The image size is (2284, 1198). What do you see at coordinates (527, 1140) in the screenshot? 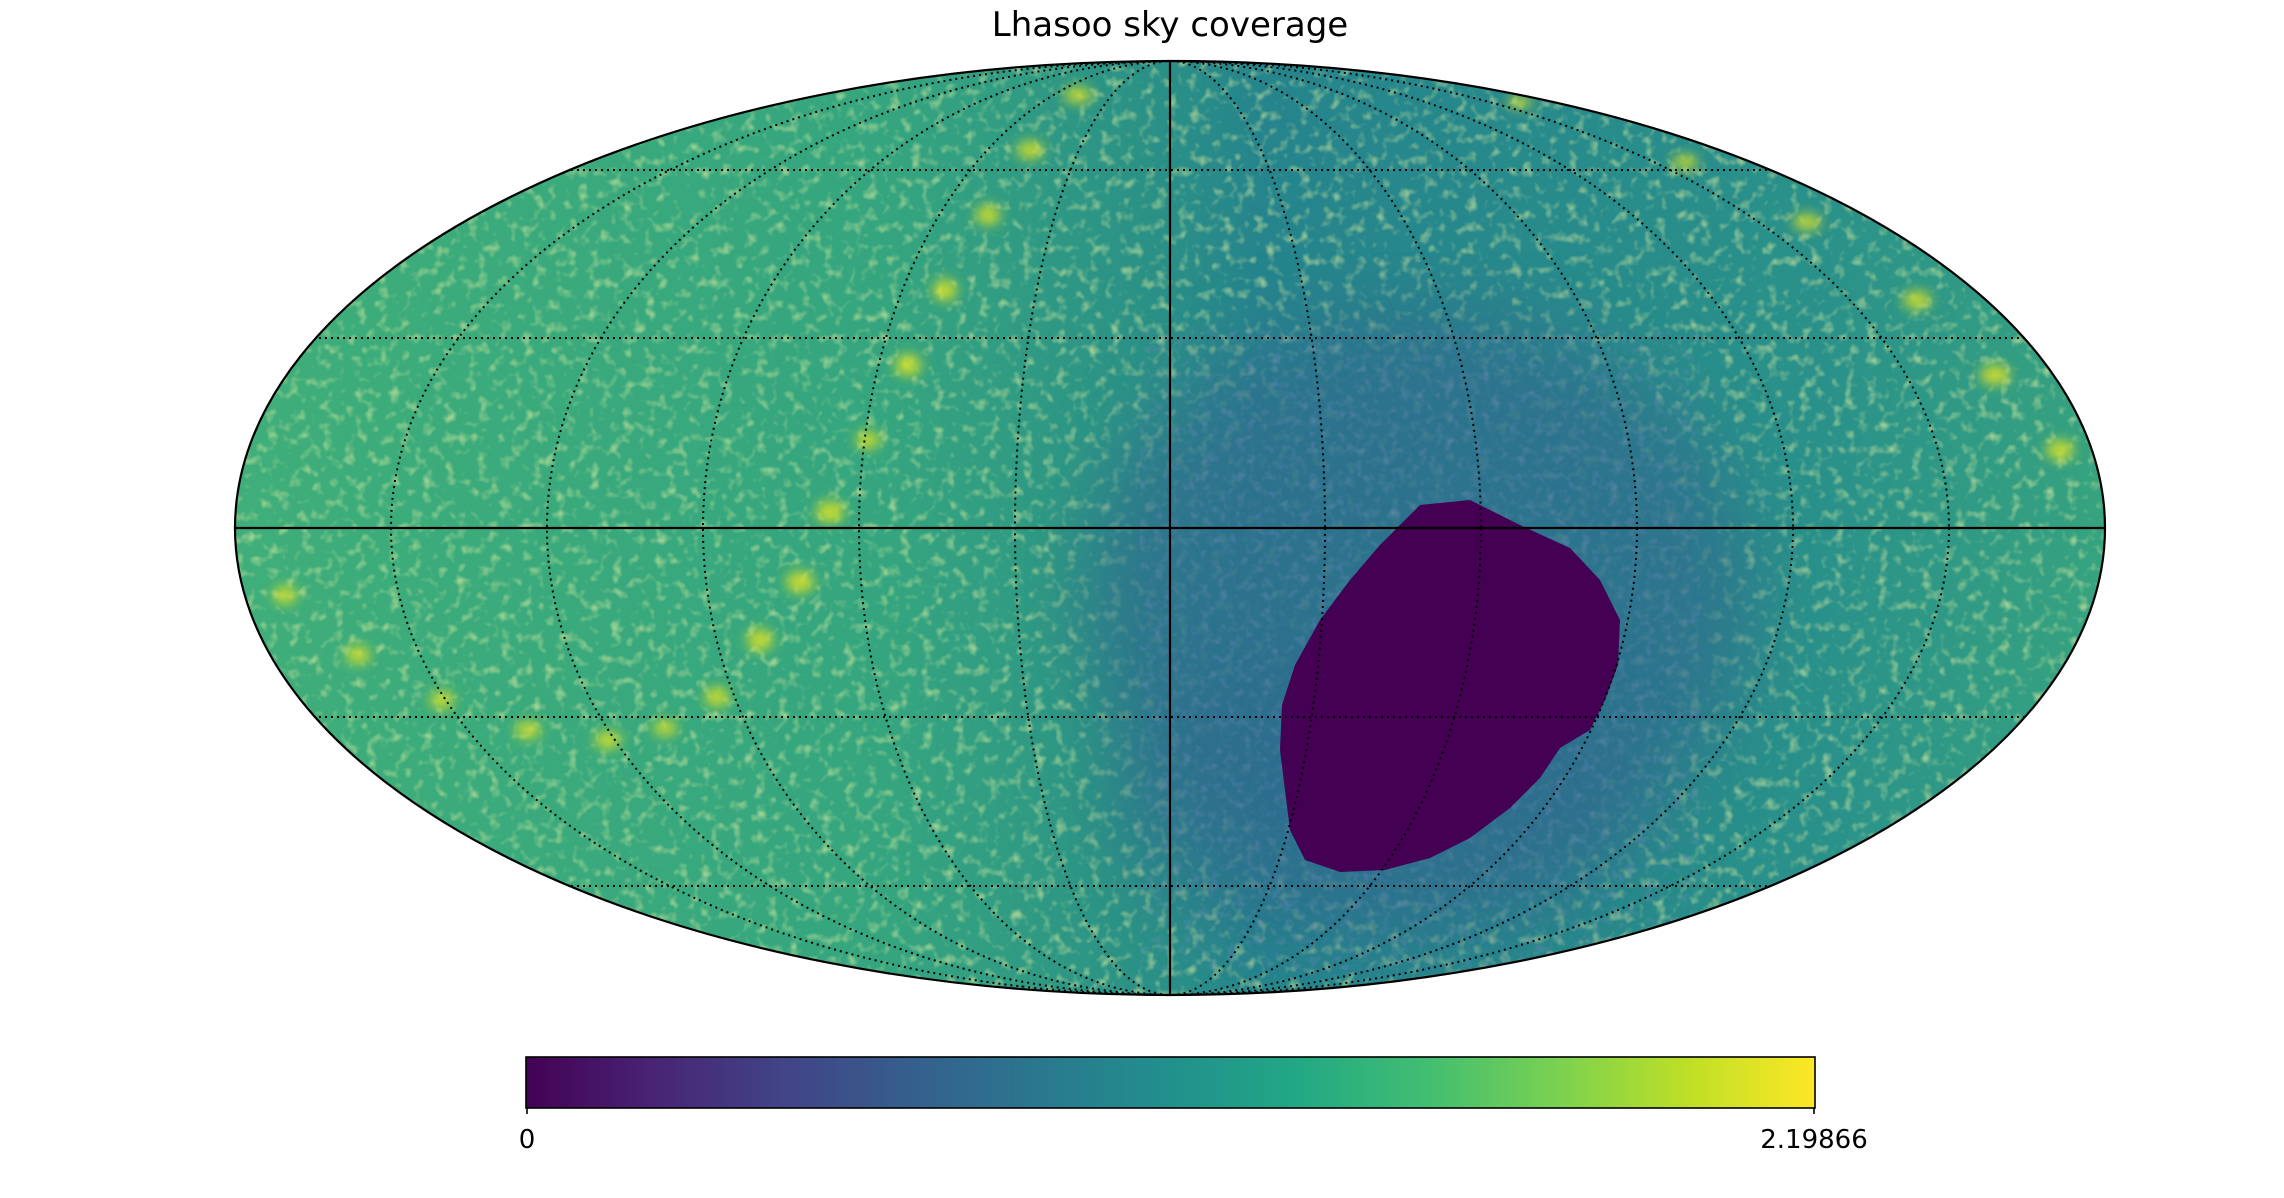
I see `colorbar-min-label: 0` at bounding box center [527, 1140].